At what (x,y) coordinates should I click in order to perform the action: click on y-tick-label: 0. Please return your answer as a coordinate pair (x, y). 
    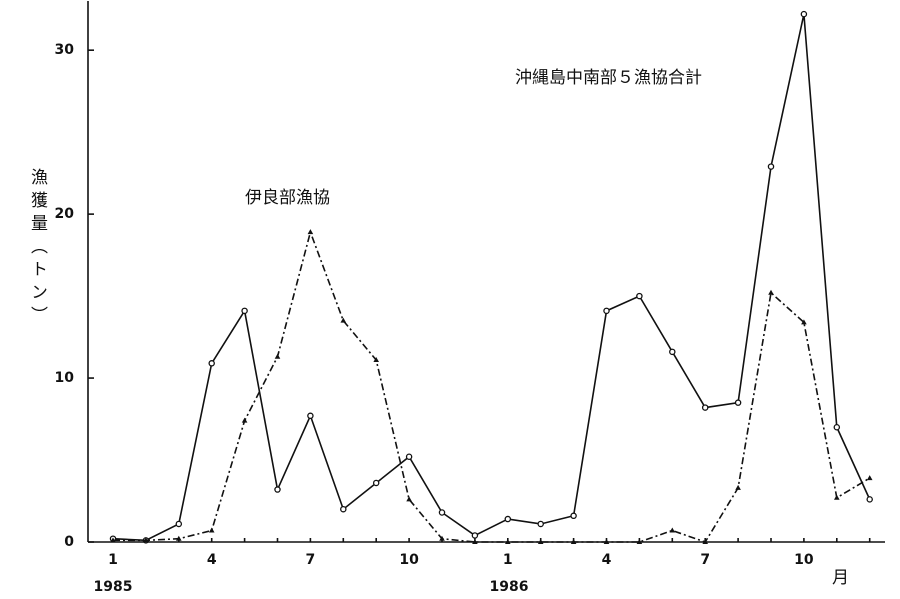
    Looking at the image, I should click on (69, 542).